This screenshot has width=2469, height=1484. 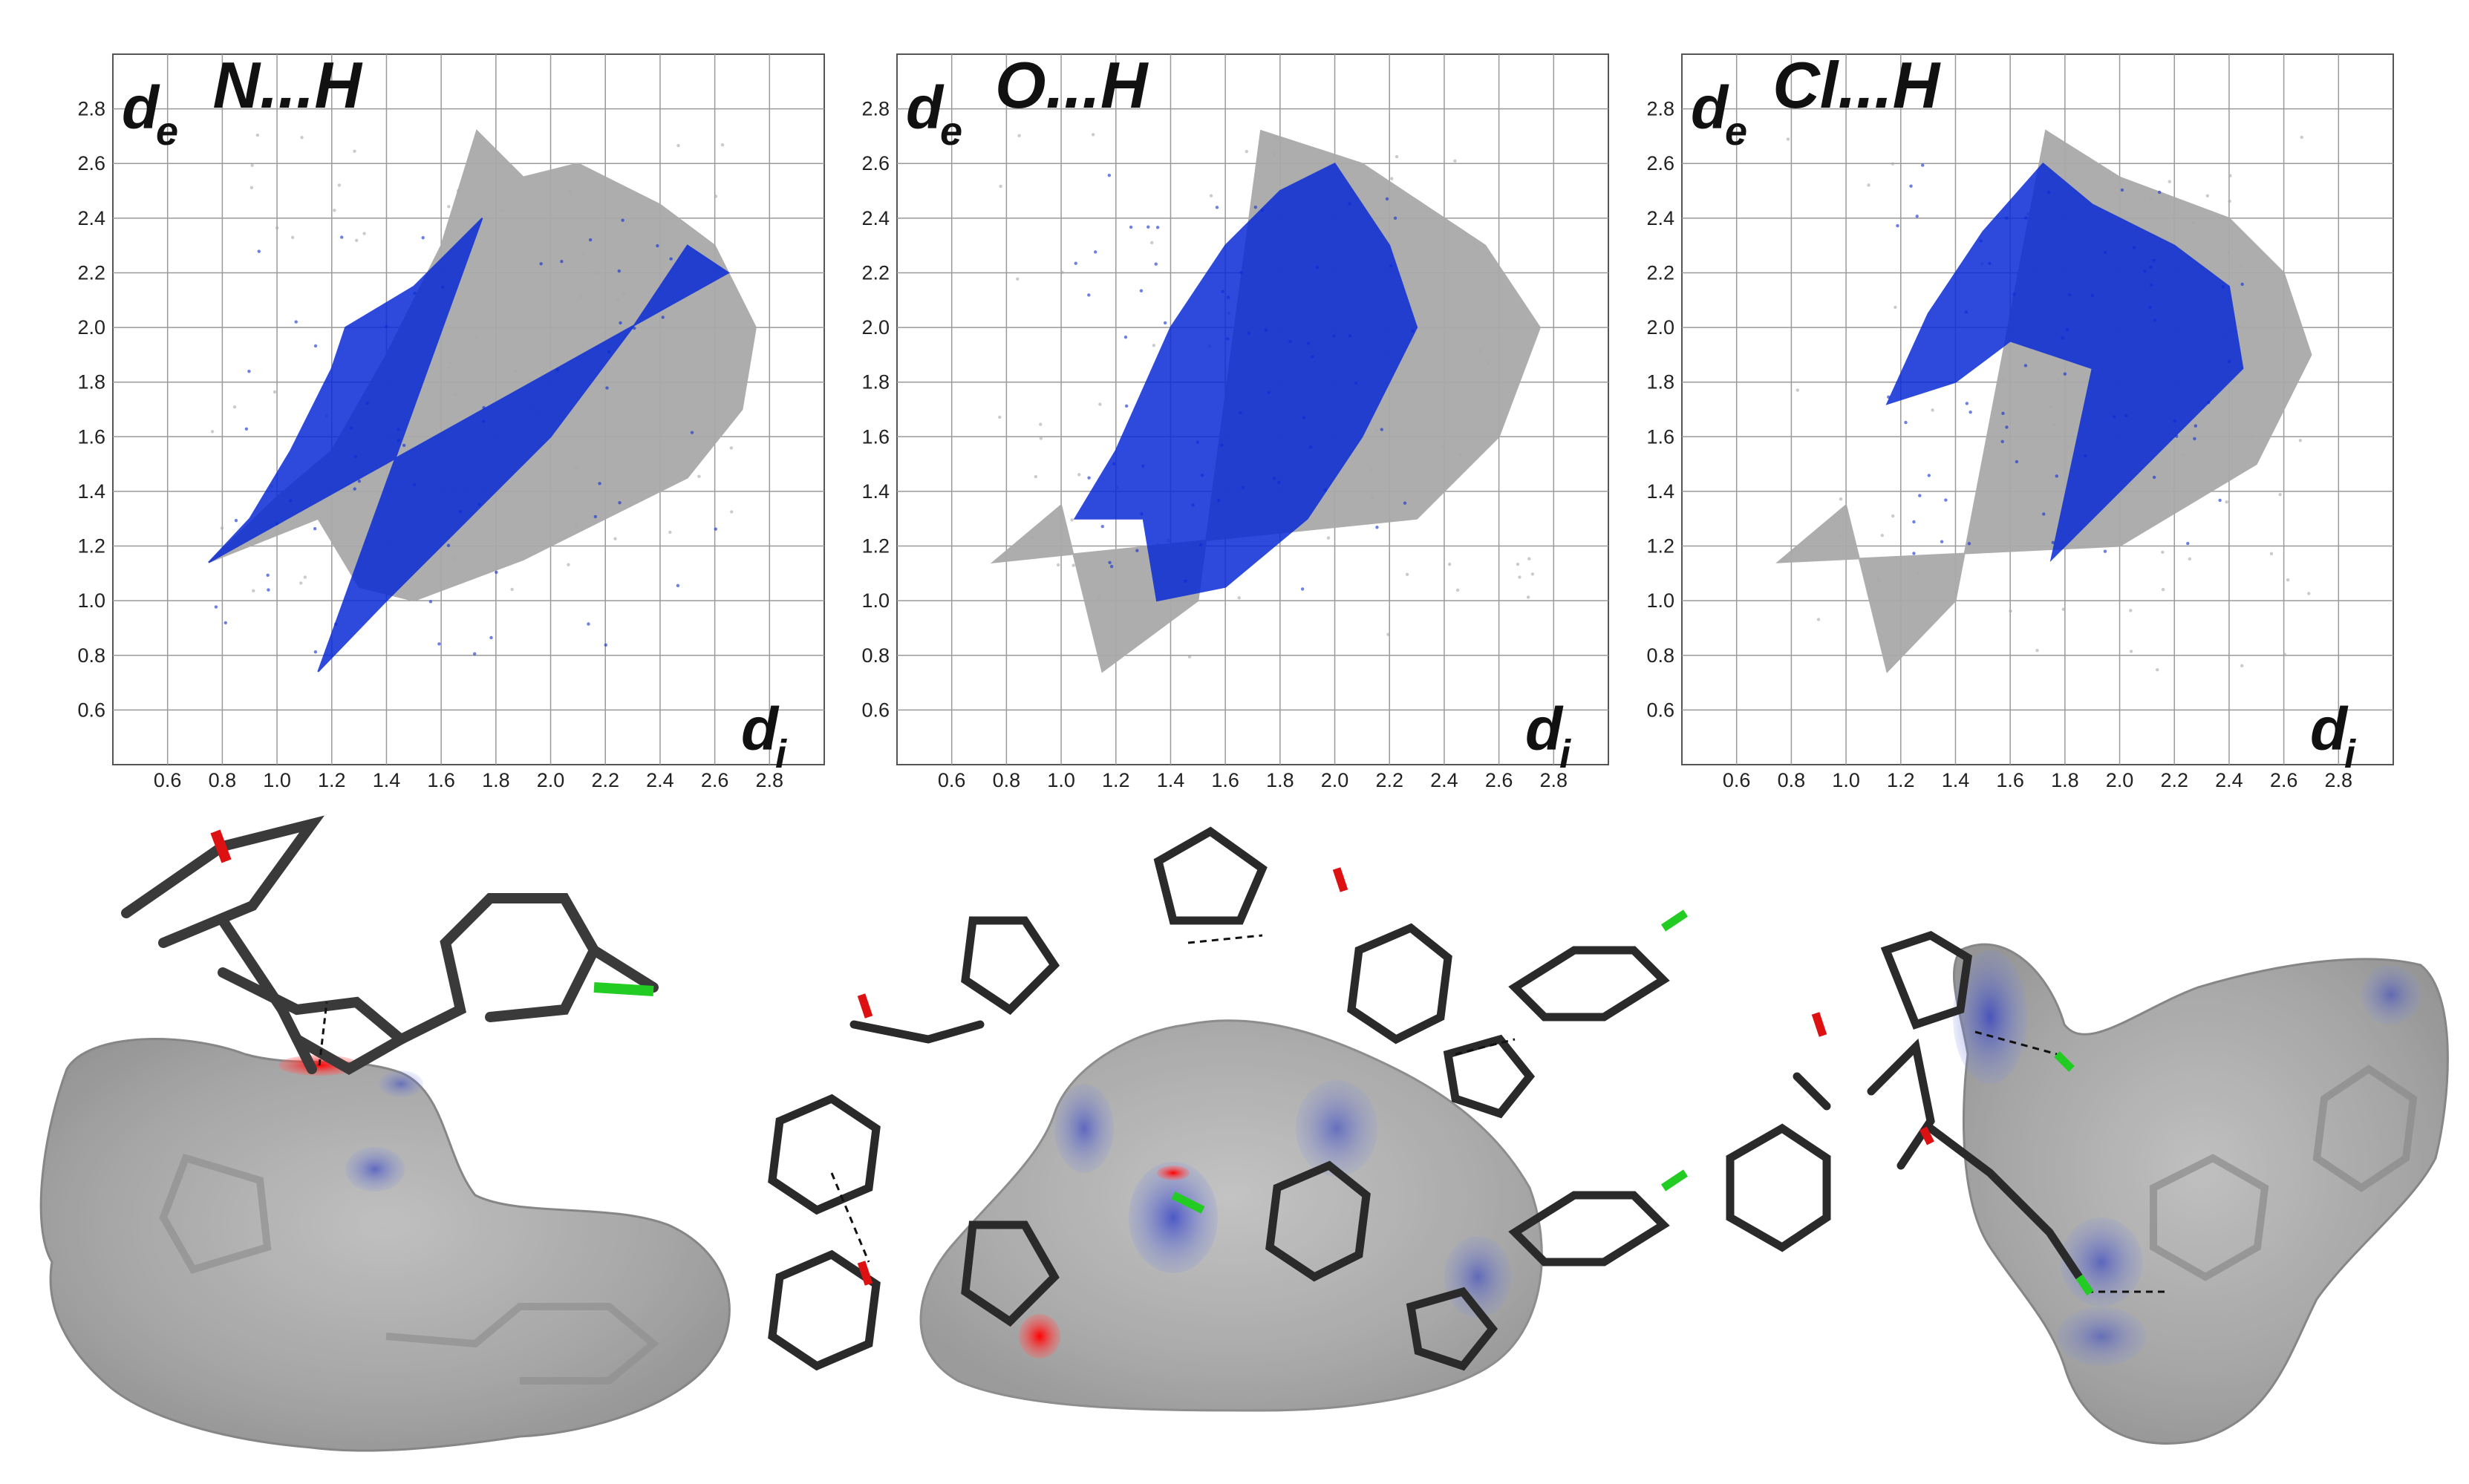 What do you see at coordinates (551, 780) in the screenshot?
I see `x-tick-label: 2.0` at bounding box center [551, 780].